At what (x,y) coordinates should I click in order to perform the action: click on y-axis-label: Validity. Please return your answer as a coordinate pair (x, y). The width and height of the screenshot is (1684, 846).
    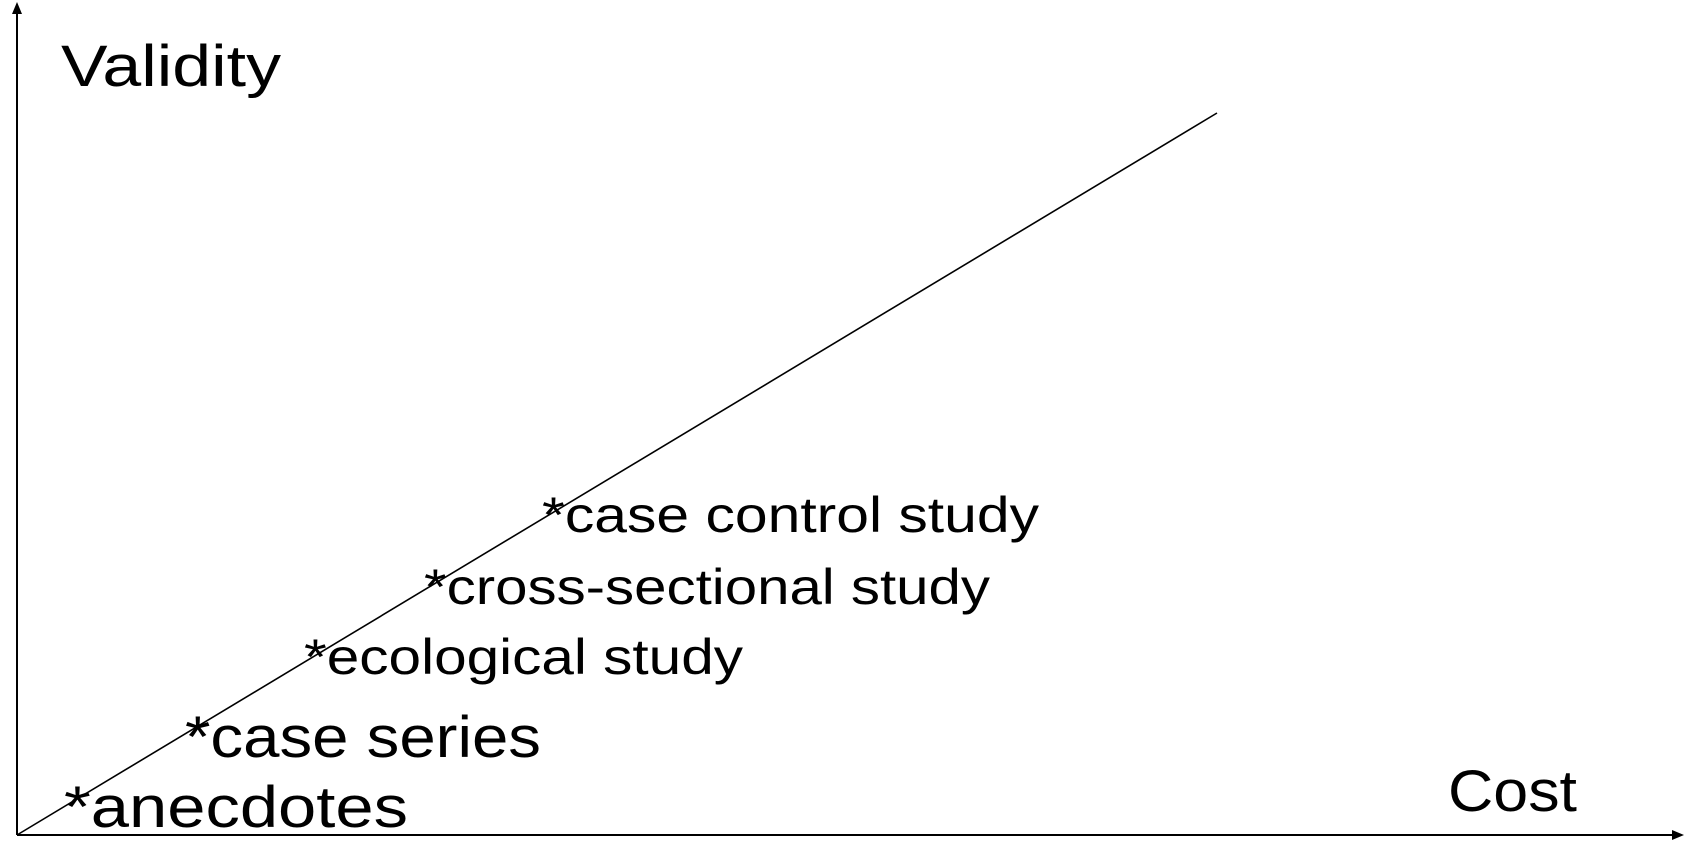
    Looking at the image, I should click on (171, 66).